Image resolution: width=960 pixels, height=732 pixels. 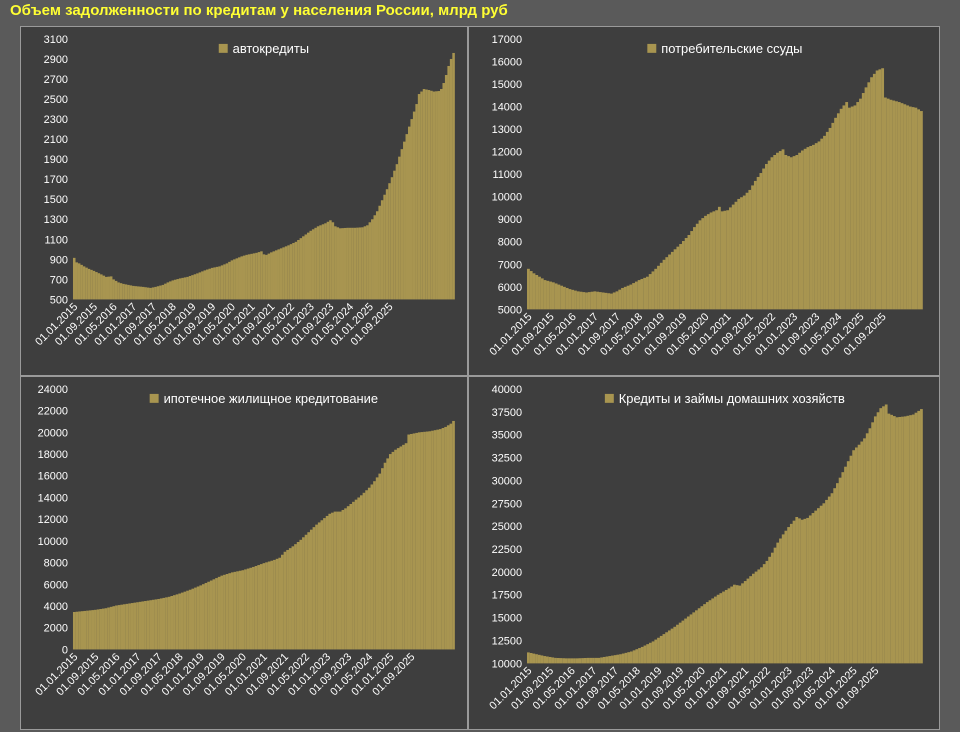 What do you see at coordinates (731, 48) in the screenshot?
I see `legend-label: потребительские ссуды` at bounding box center [731, 48].